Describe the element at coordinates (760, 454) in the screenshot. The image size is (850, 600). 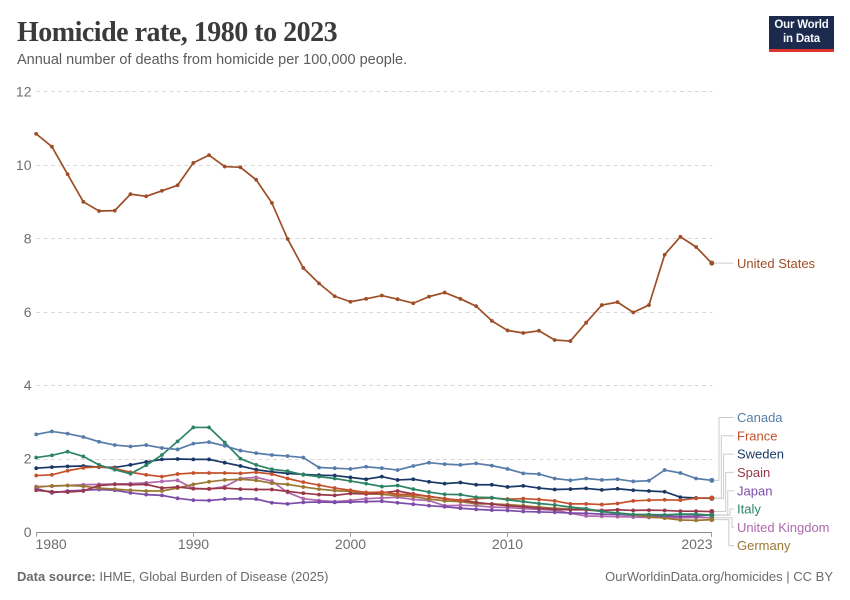
I see `svg-text: Sweden` at that location.